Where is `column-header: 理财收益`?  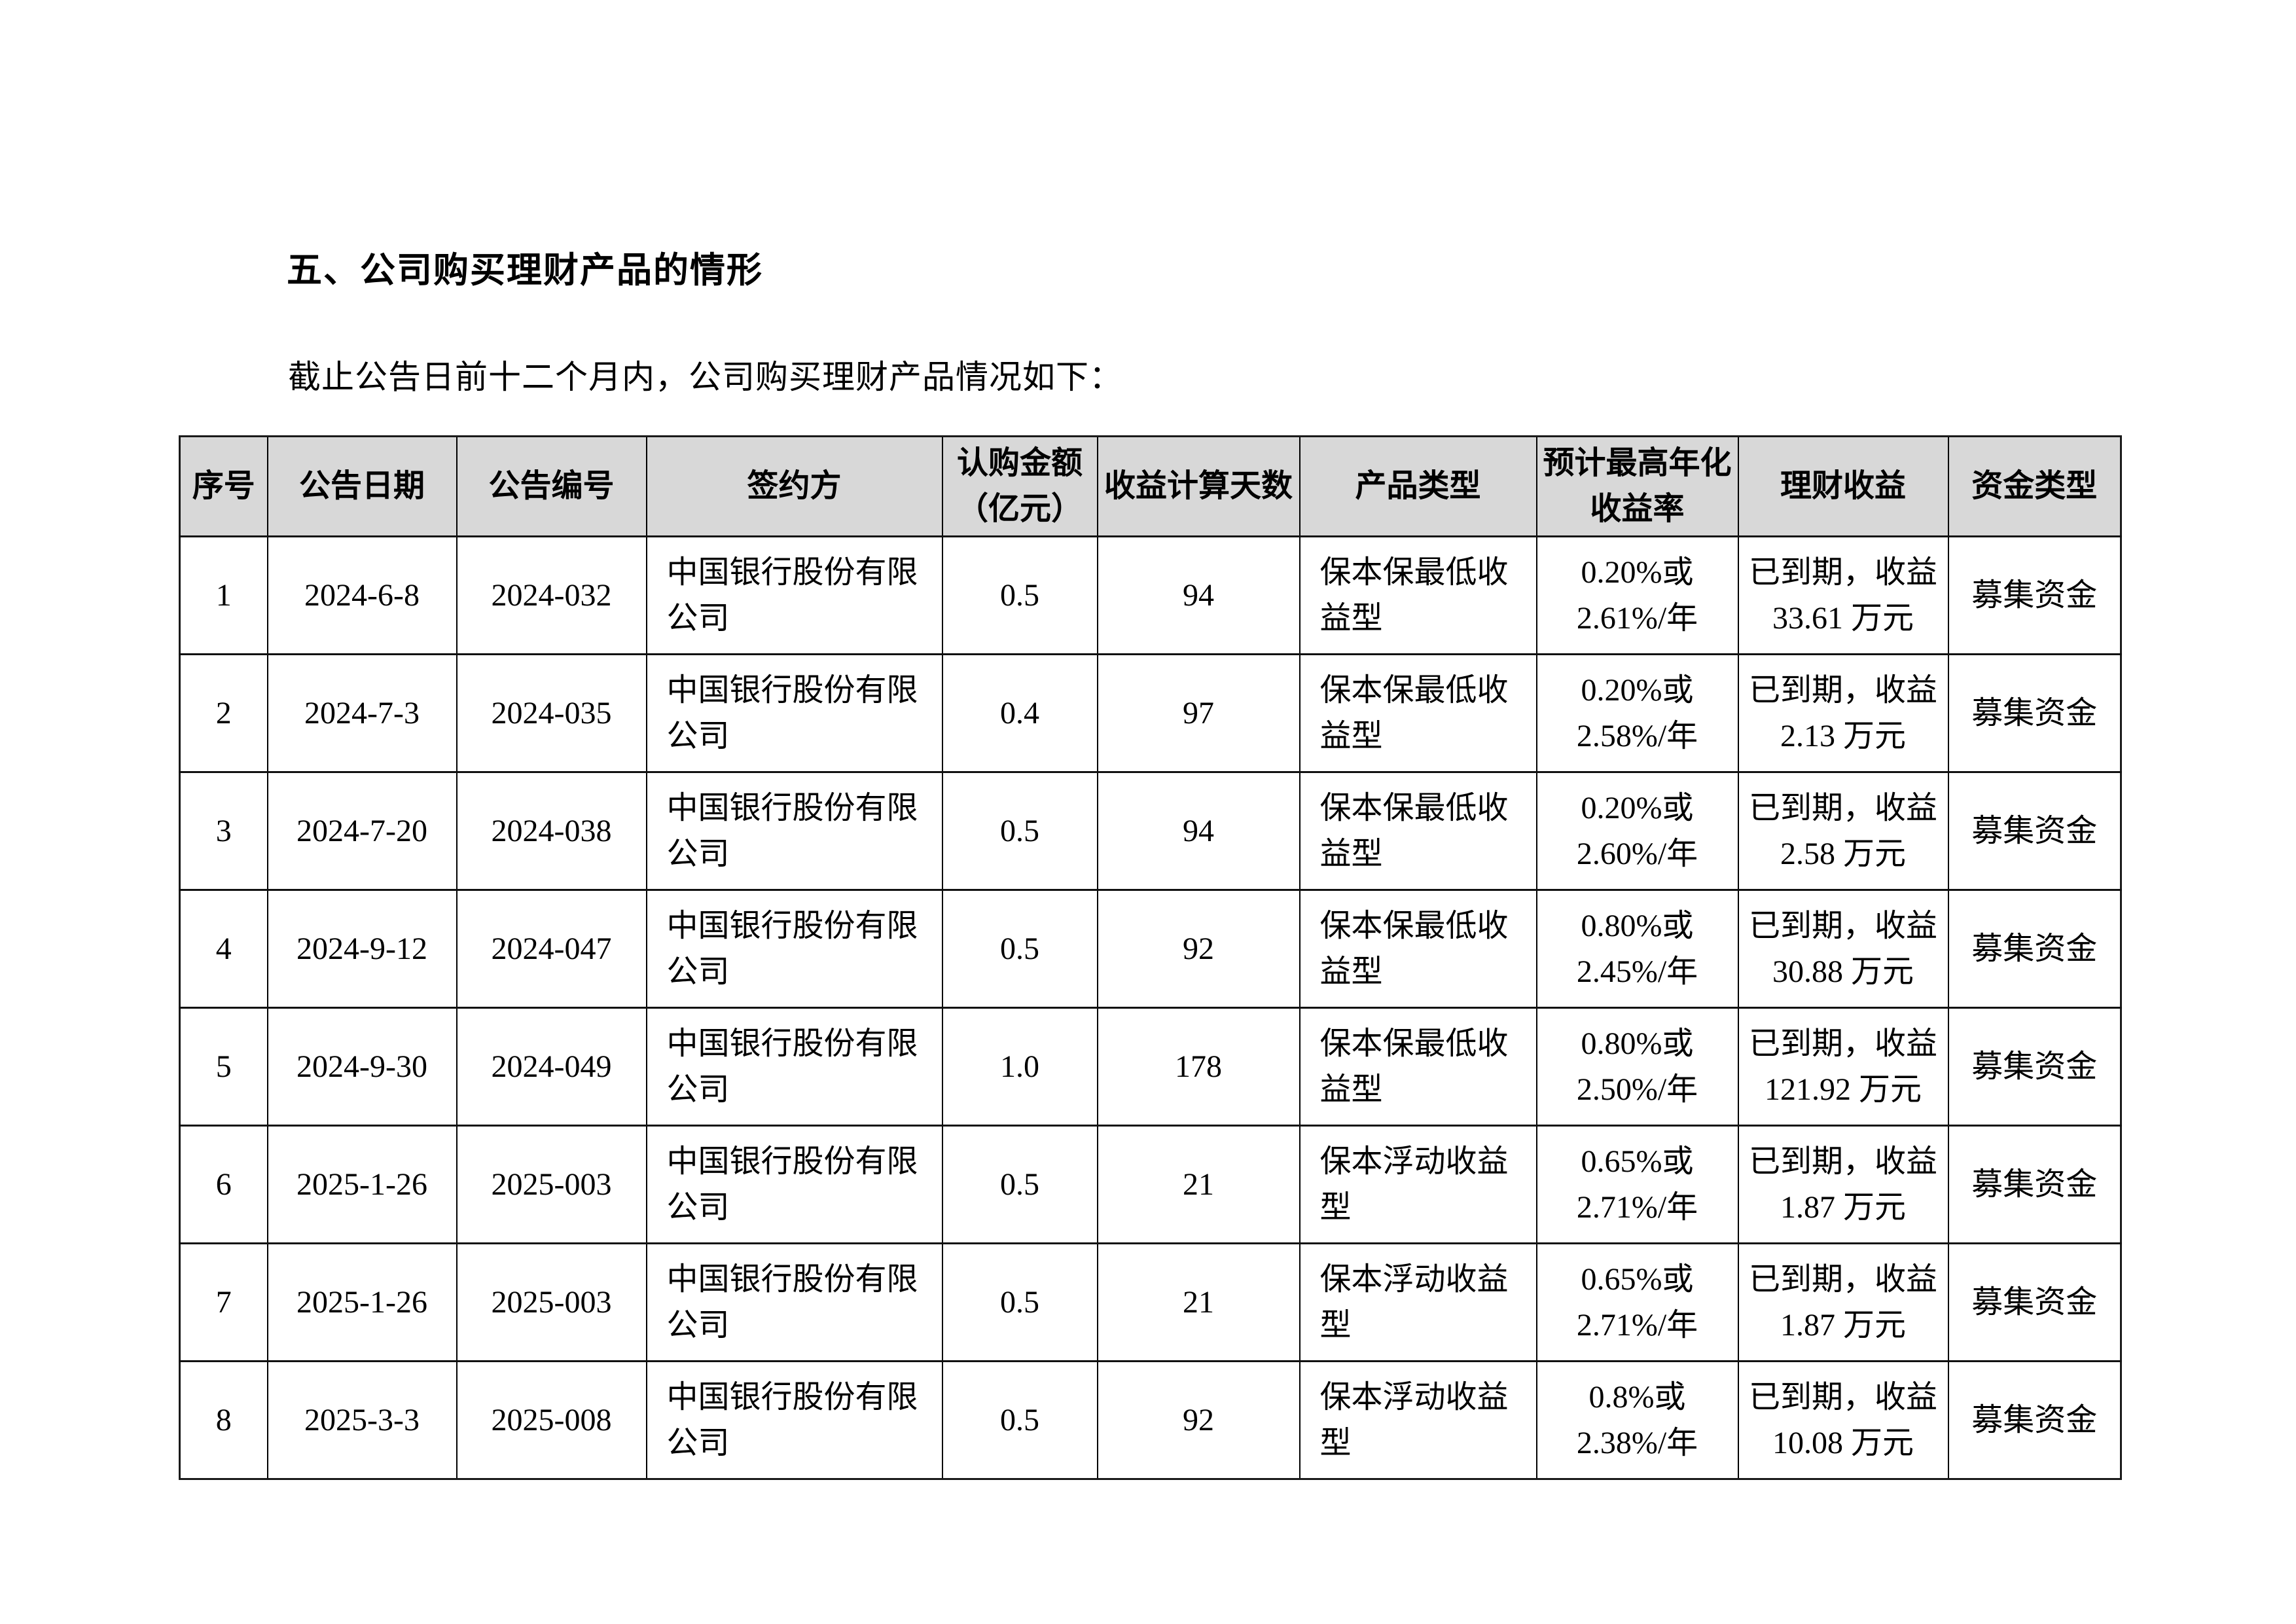
column-header: 理财收益 is located at coordinates (1843, 486).